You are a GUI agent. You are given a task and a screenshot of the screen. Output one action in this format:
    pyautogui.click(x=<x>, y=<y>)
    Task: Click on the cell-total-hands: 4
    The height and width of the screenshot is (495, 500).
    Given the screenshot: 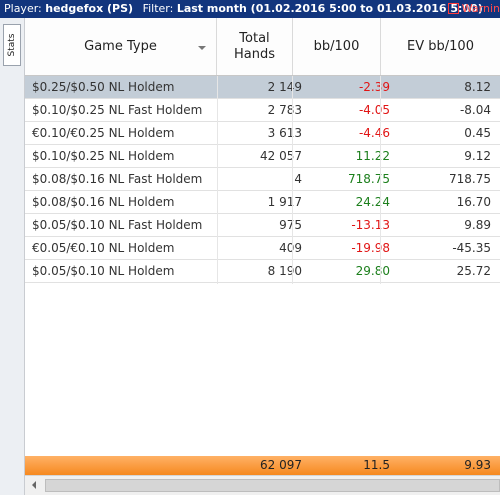 What is the action you would take?
    pyautogui.click(x=298, y=179)
    